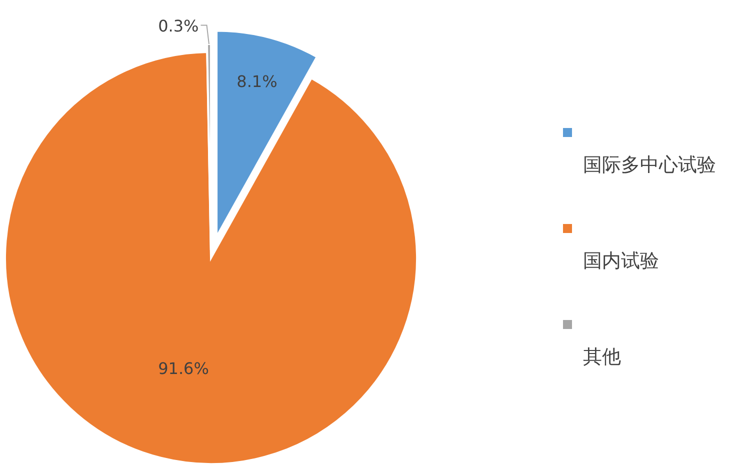 The height and width of the screenshot is (467, 745). Describe the element at coordinates (183, 368) in the screenshot. I see `data-label: 91.6%` at that location.